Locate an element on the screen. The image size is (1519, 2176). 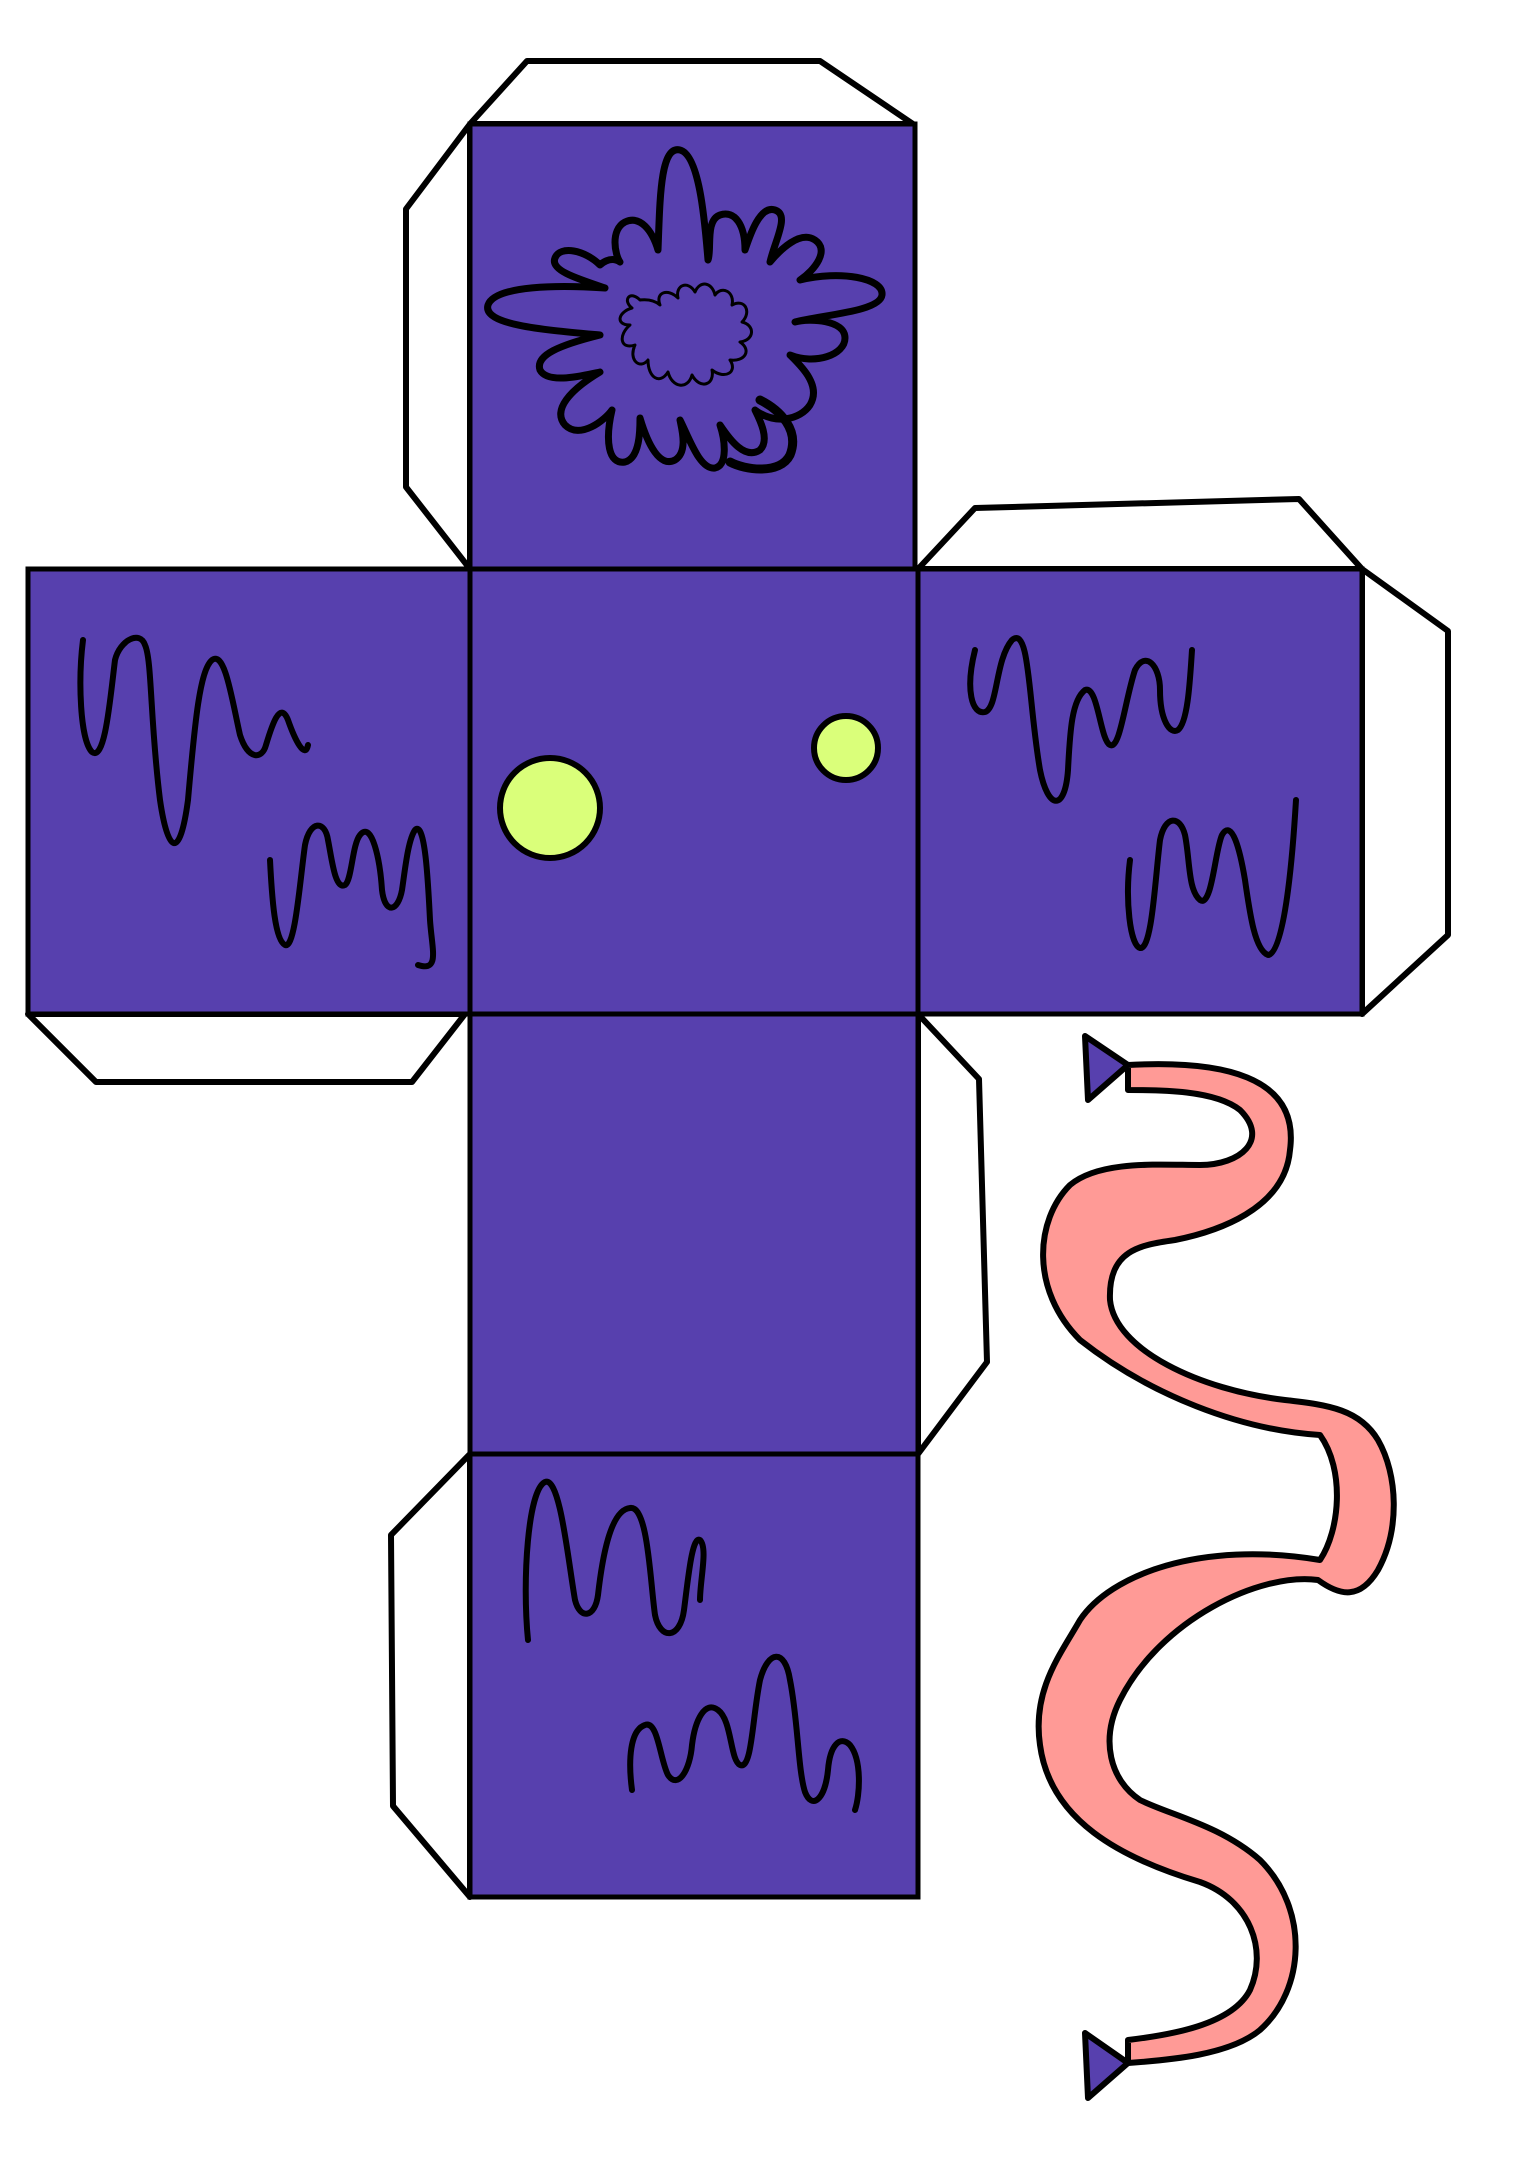
squiggle-left-b is located at coordinates (352, 896).